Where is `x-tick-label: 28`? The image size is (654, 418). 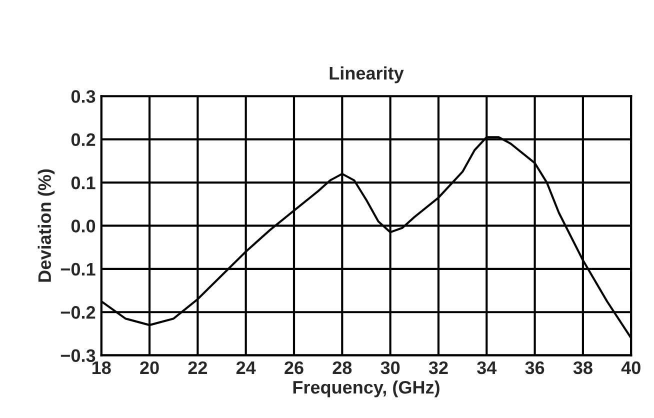
x-tick-label: 28 is located at coordinates (342, 367).